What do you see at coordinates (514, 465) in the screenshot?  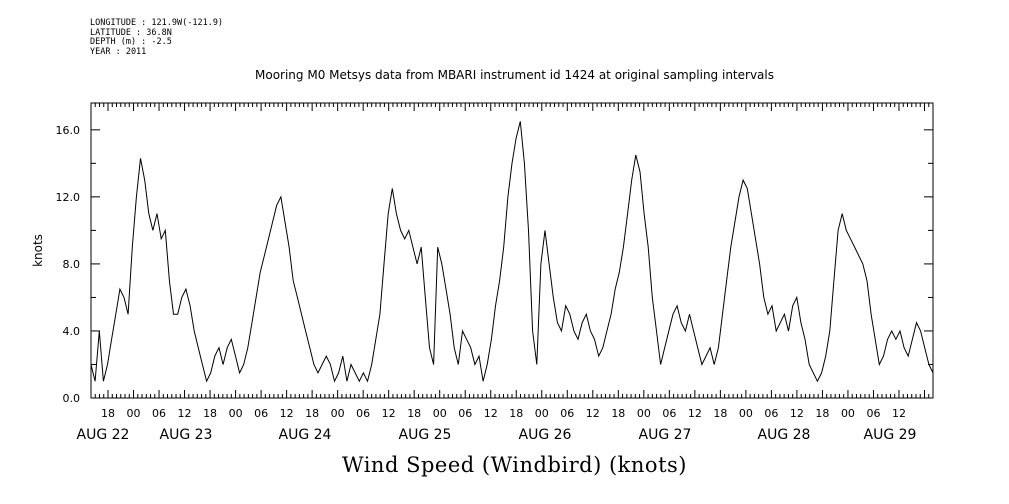 I see `x-axis-title: Wind Speed (Windbird) (knots)` at bounding box center [514, 465].